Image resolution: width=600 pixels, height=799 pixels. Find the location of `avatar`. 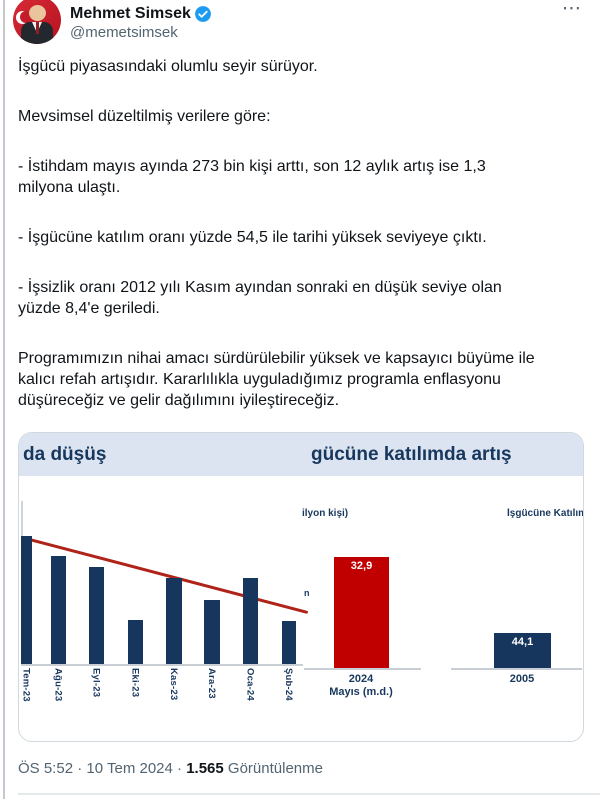

avatar is located at coordinates (37, 22).